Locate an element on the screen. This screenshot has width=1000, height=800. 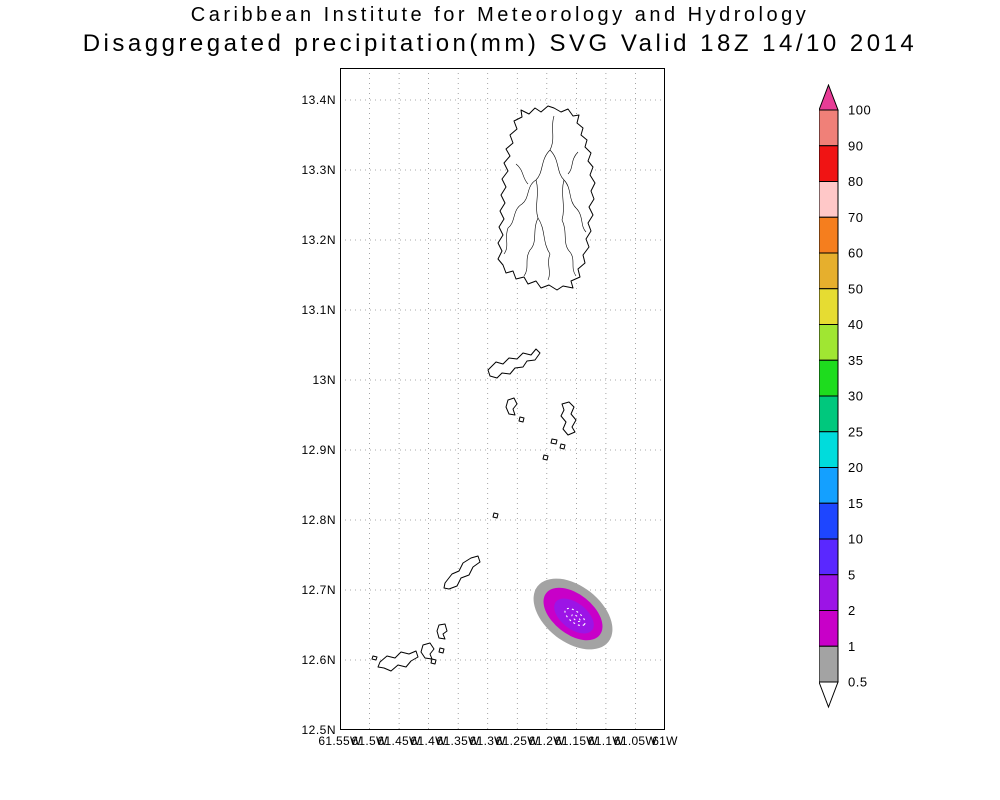
lat-axis-label: 12.6N is located at coordinates (318, 660).